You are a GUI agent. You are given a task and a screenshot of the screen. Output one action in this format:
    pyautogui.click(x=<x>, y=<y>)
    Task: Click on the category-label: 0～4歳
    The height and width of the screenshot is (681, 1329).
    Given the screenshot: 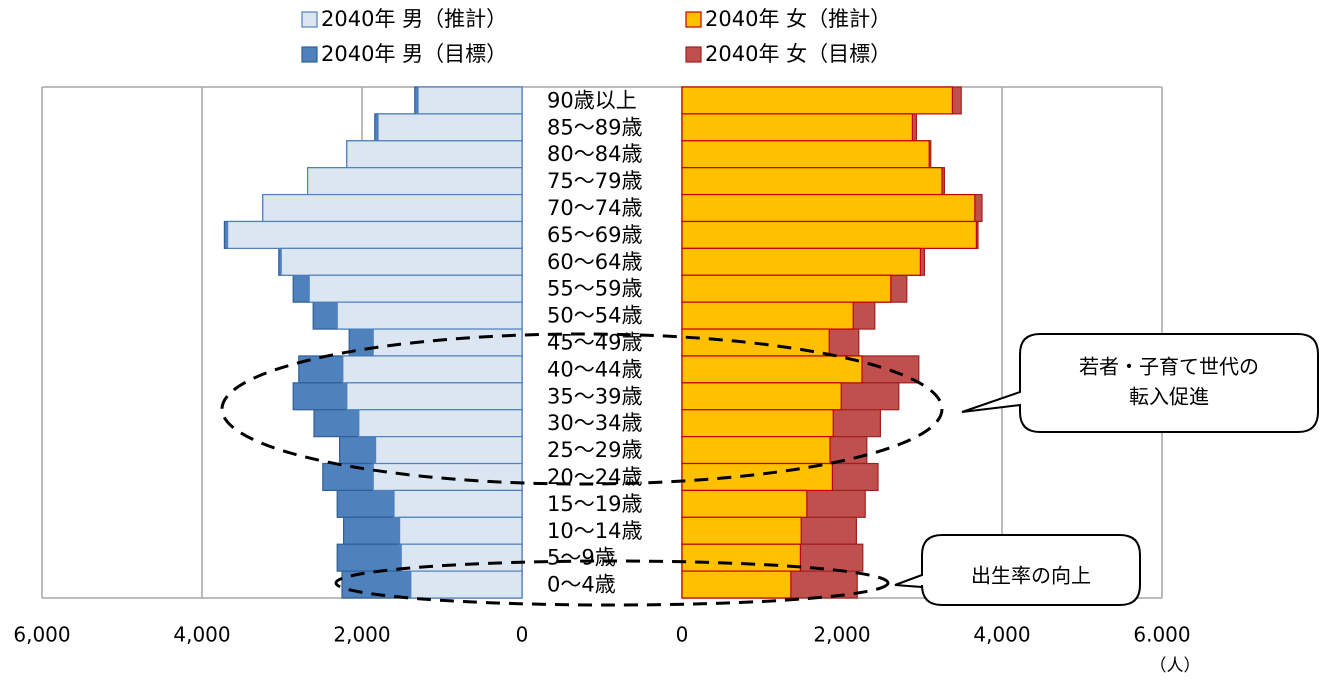 What is the action you would take?
    pyautogui.click(x=581, y=585)
    